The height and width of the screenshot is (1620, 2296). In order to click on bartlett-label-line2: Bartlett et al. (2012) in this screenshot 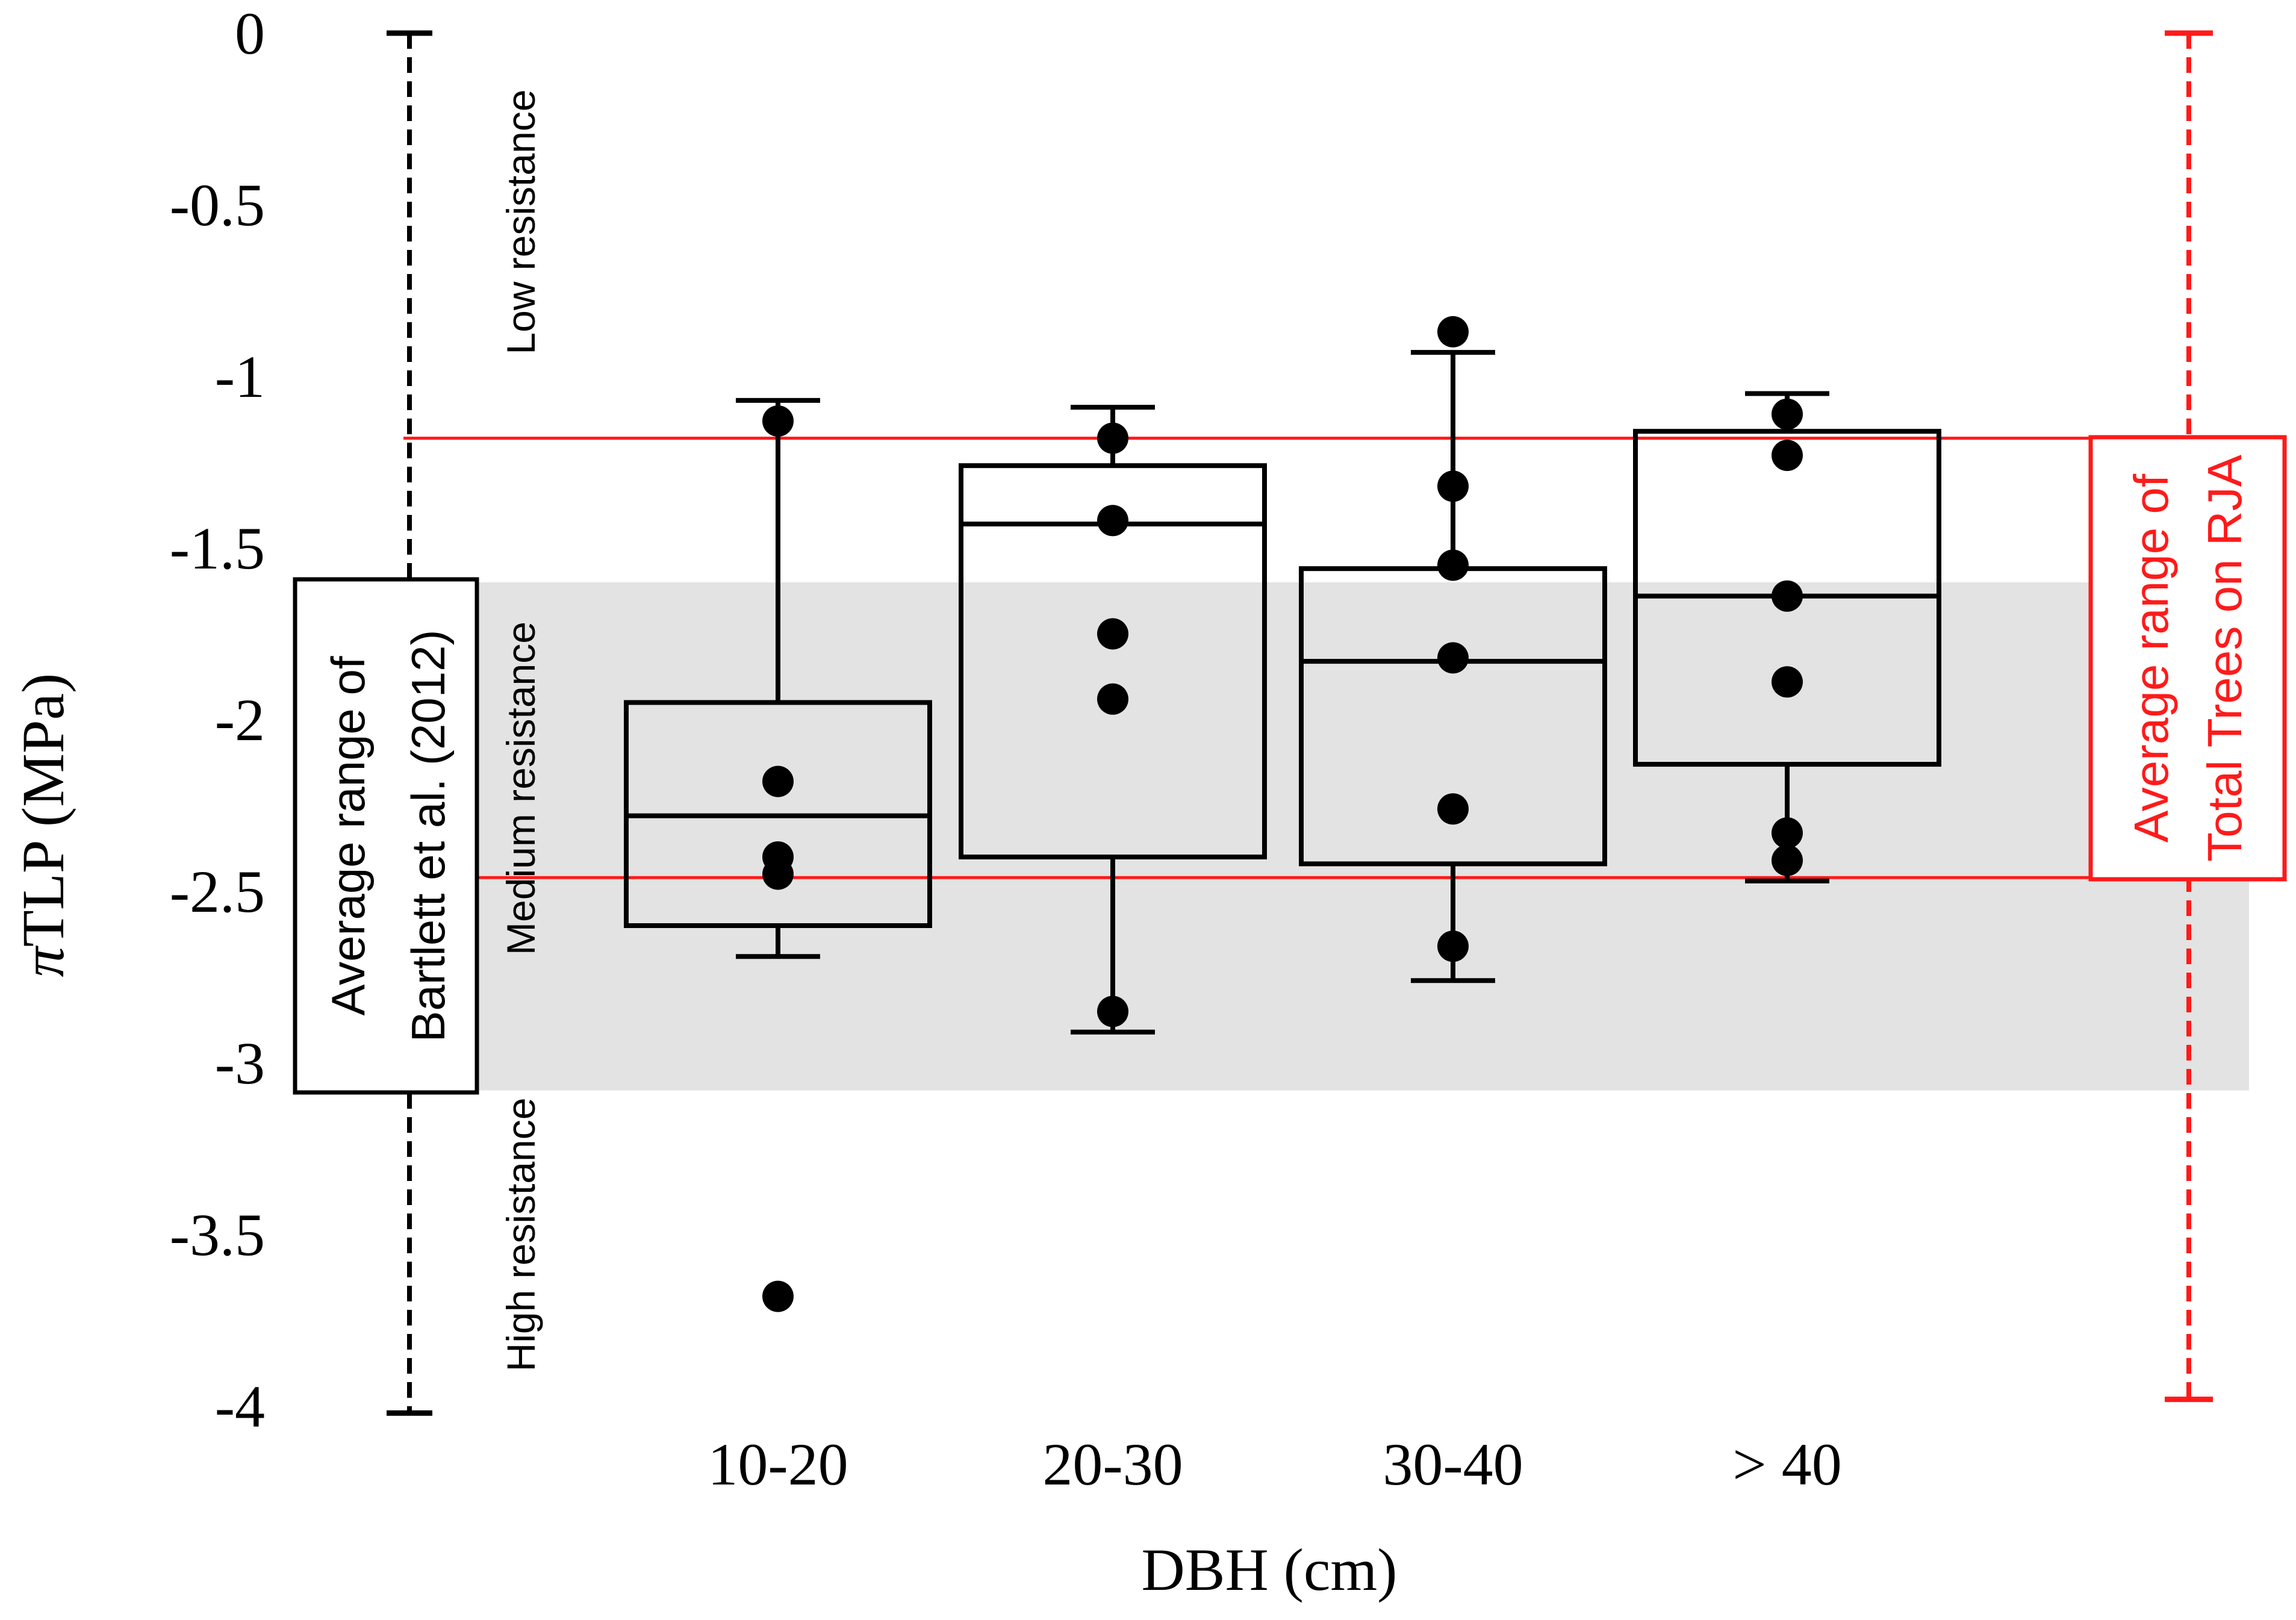, I will do `click(428, 836)`.